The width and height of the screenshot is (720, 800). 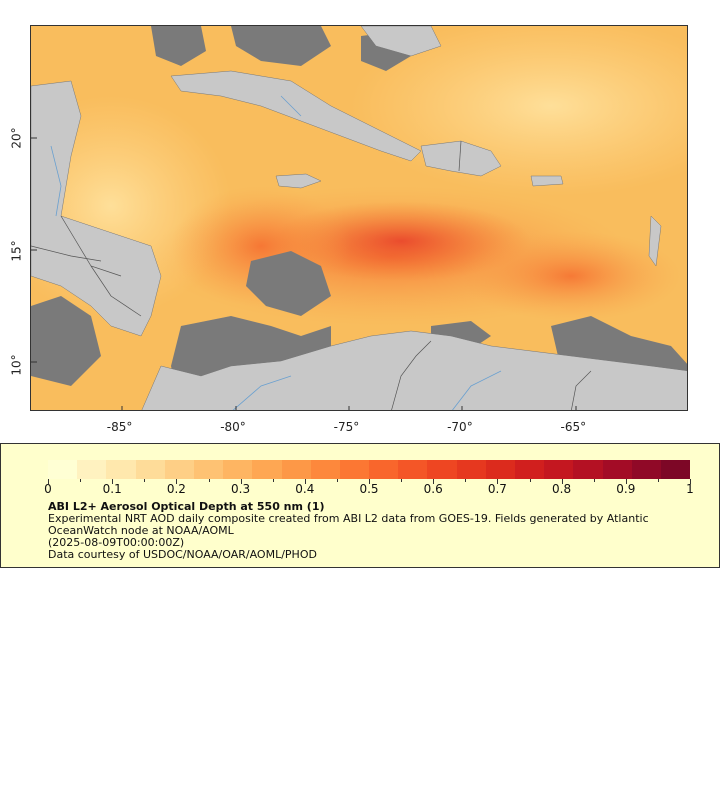 What do you see at coordinates (573, 427) in the screenshot?
I see `lon-tick-label: -65°` at bounding box center [573, 427].